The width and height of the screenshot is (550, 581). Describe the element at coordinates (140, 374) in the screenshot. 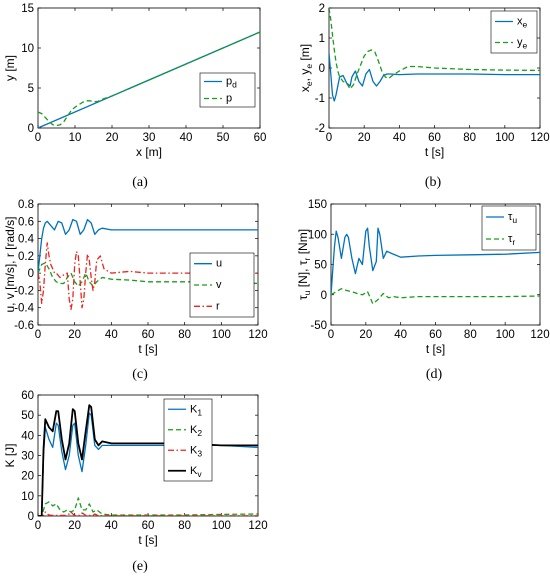

I see `panel-caption: (c)` at that location.